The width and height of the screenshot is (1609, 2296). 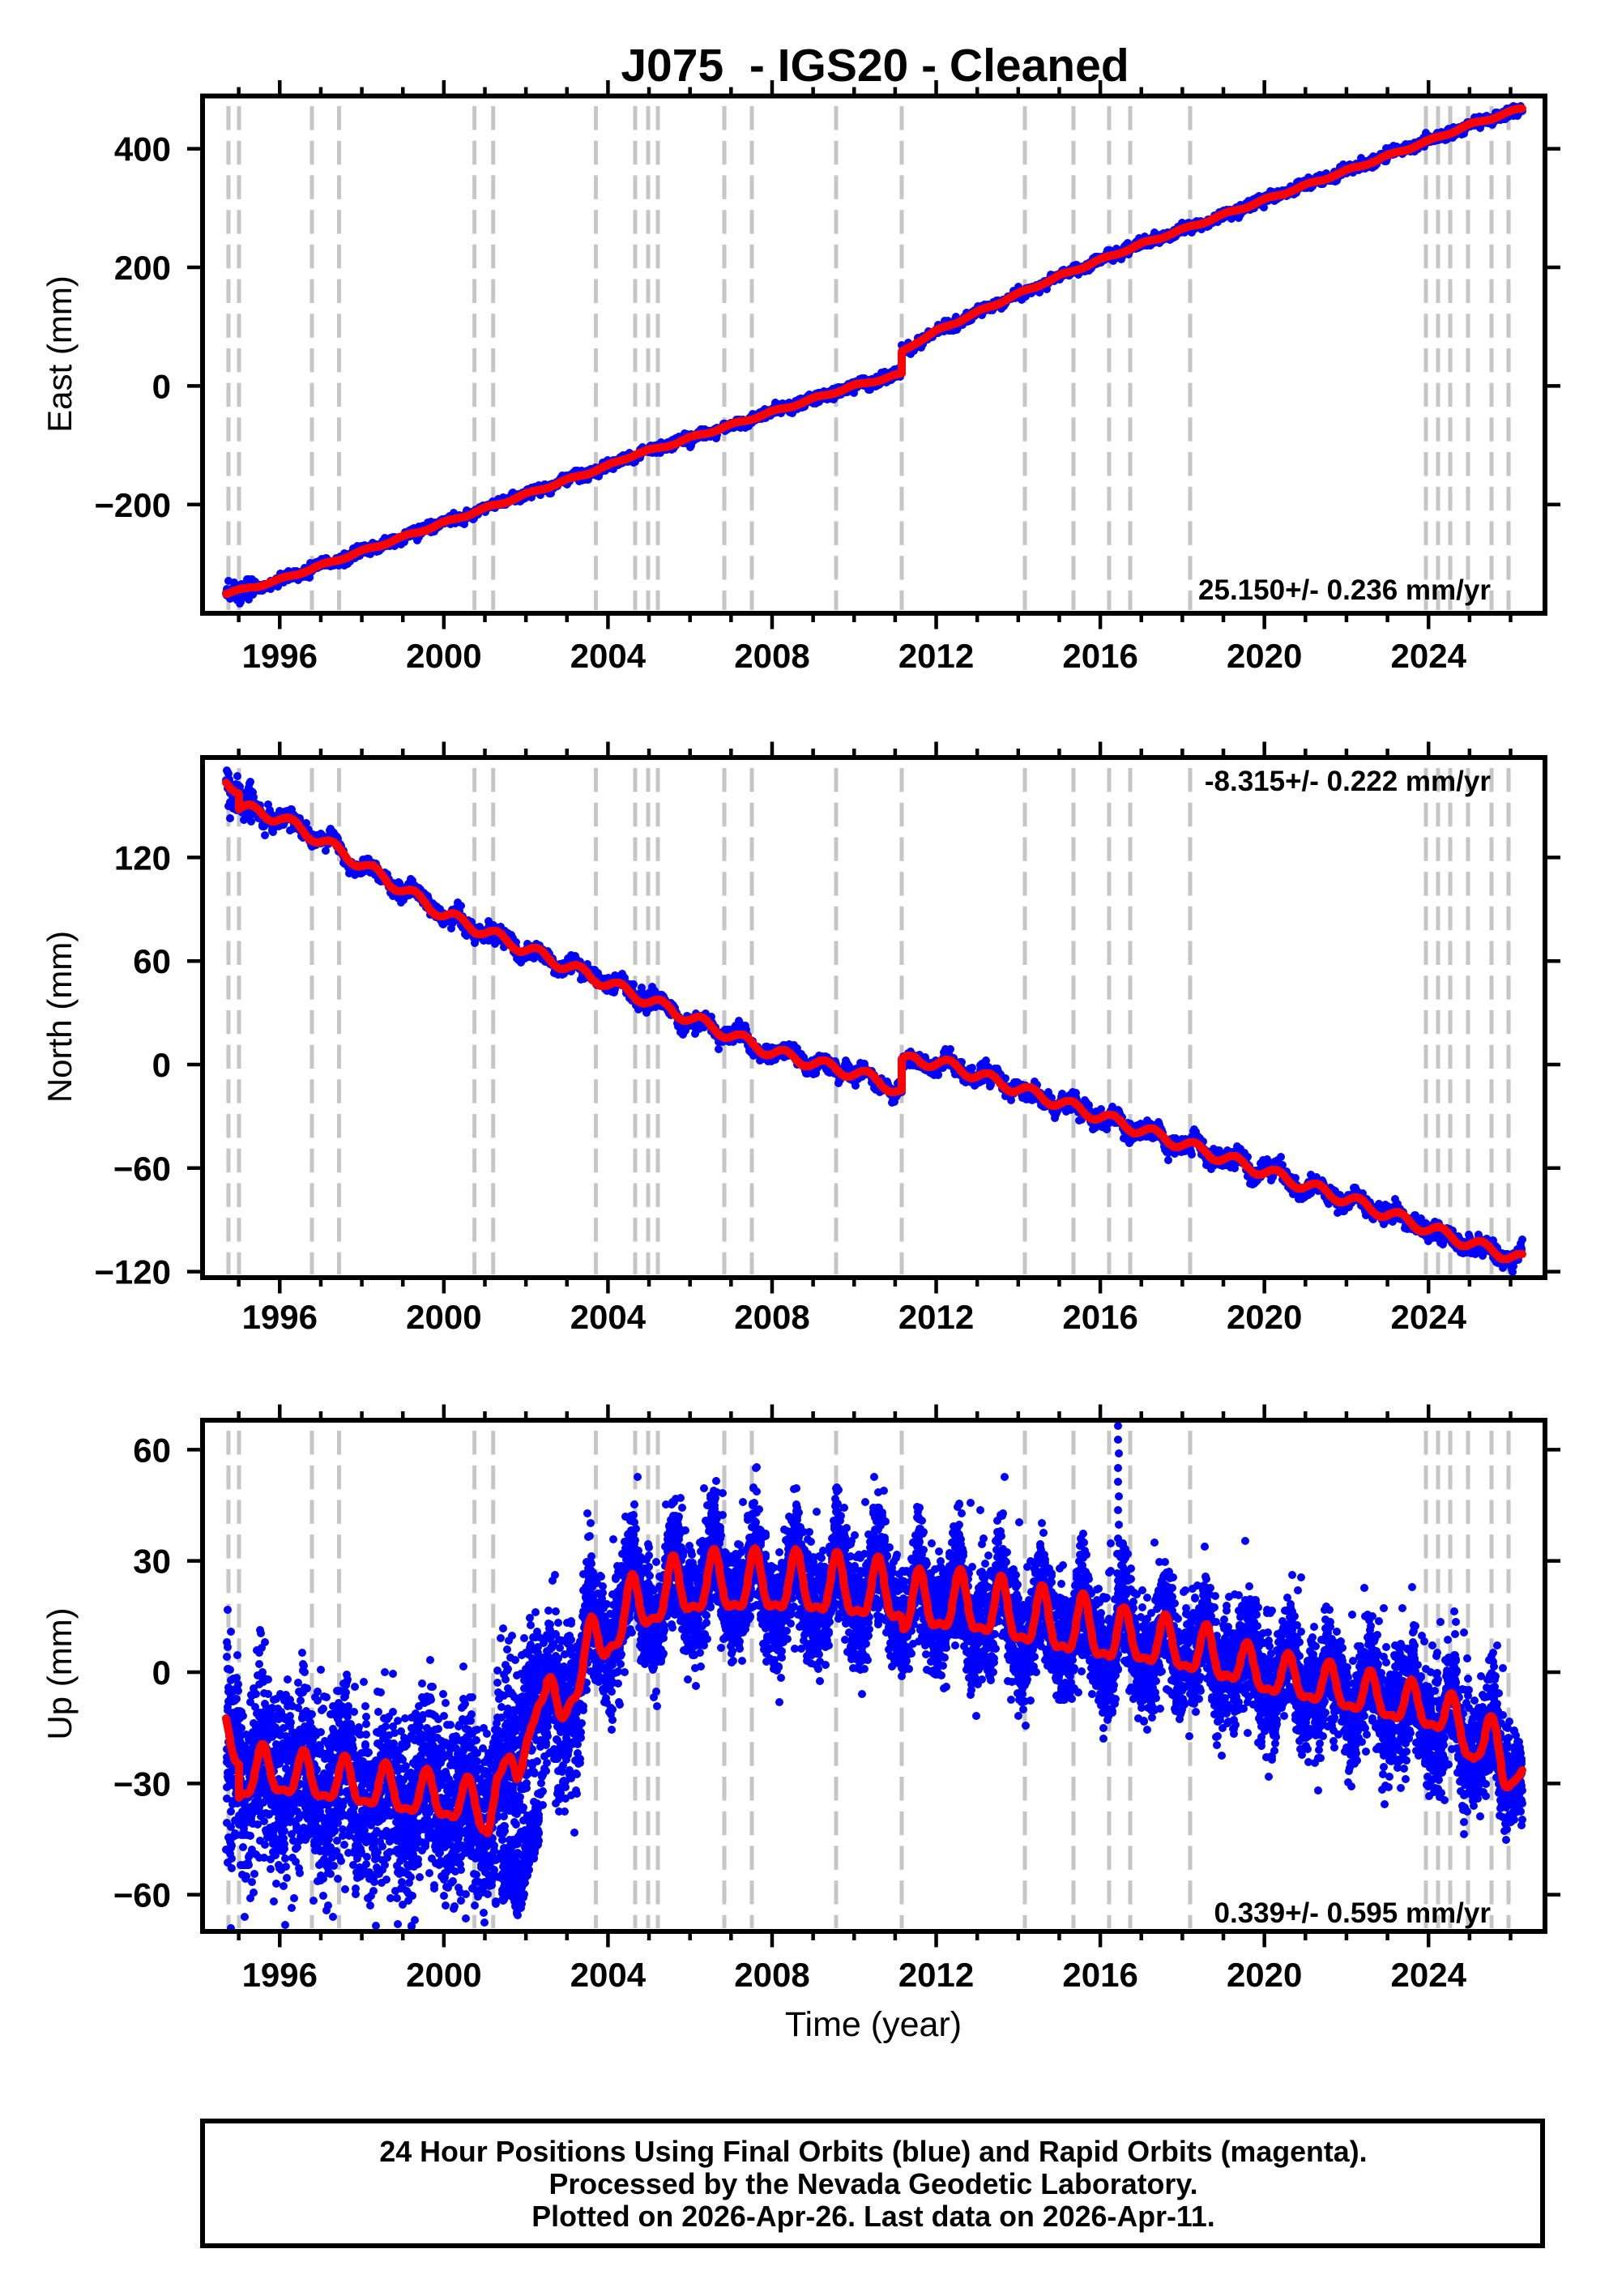 I want to click on svg-text: North (mm), so click(x=60, y=1017).